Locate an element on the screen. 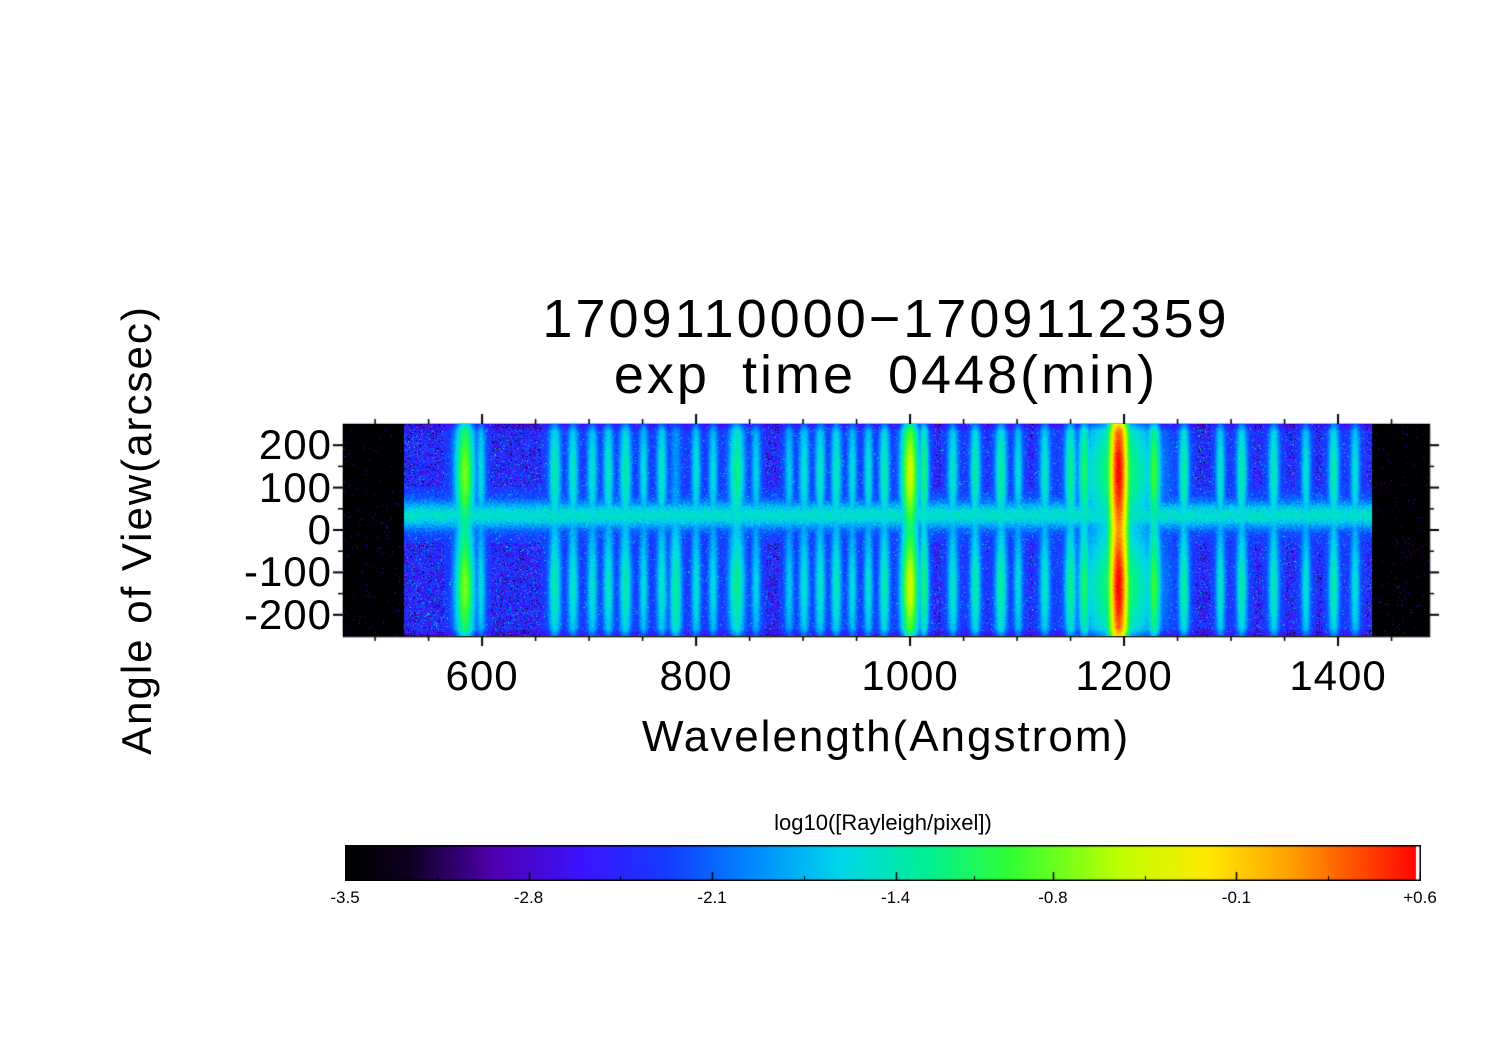  y-tick-label: 100 is located at coordinates (295, 487).